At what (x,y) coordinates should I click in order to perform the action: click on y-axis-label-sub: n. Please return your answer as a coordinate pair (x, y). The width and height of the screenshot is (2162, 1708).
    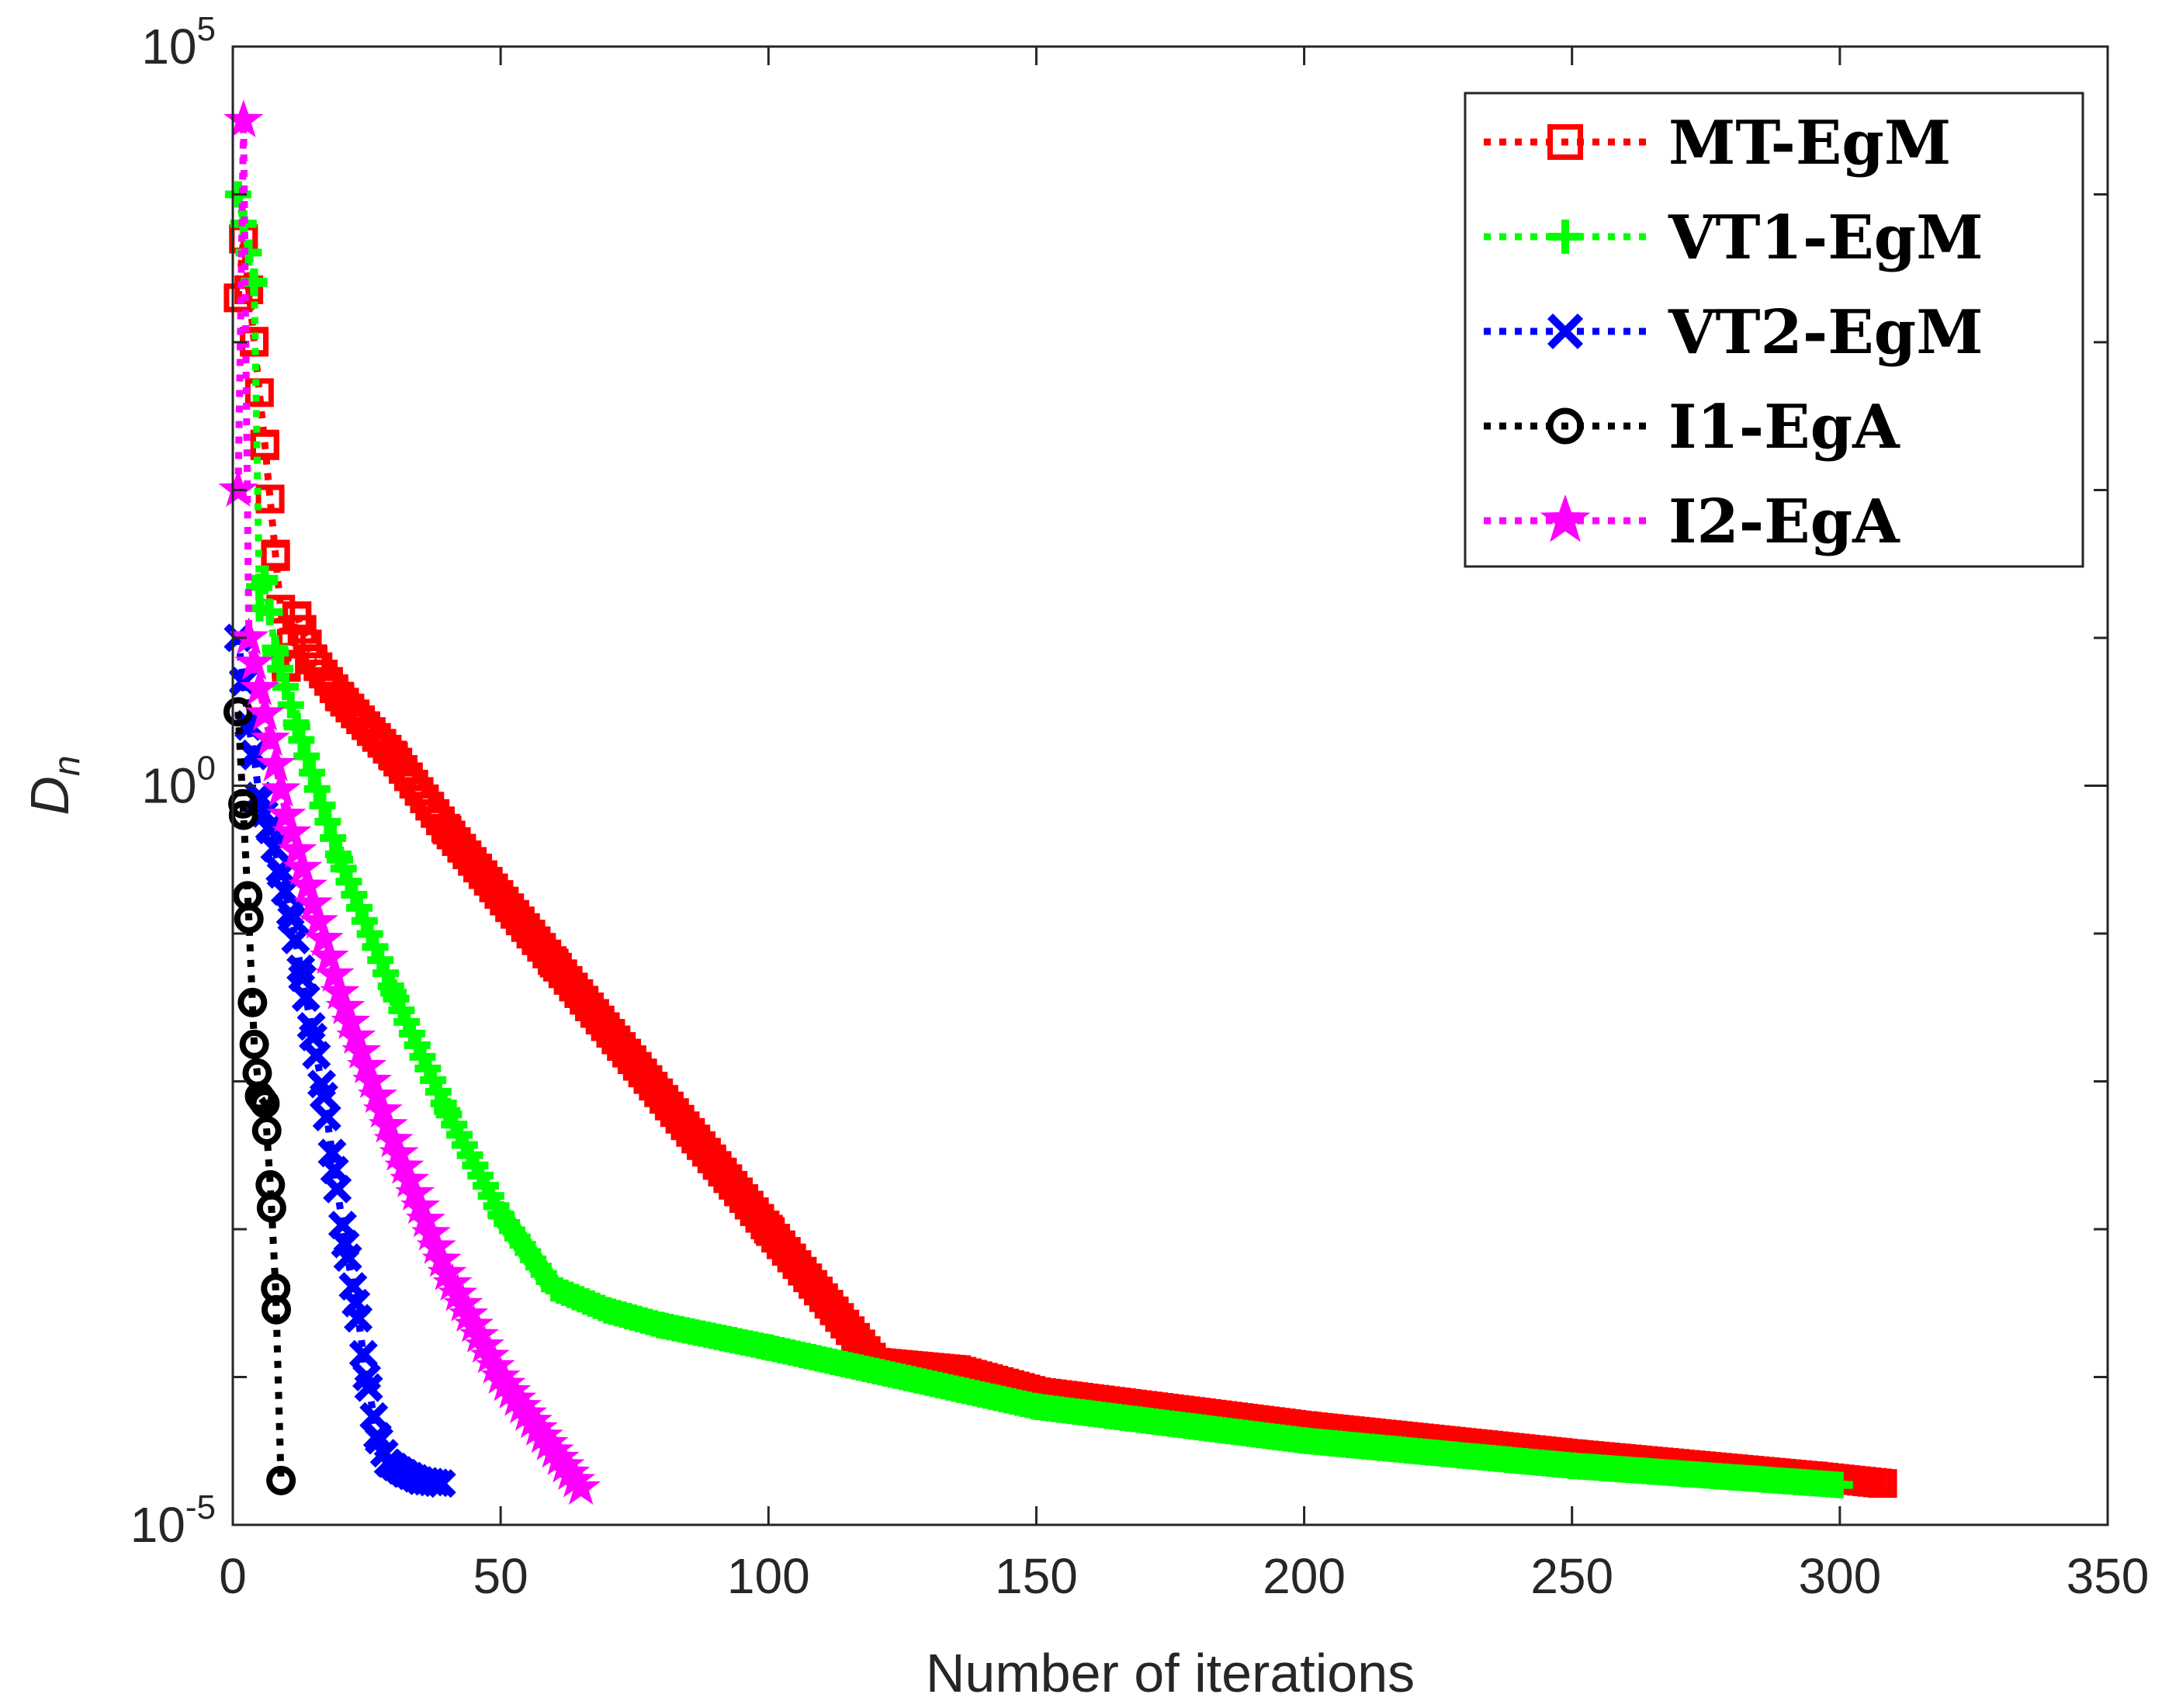
    Looking at the image, I should click on (67, 765).